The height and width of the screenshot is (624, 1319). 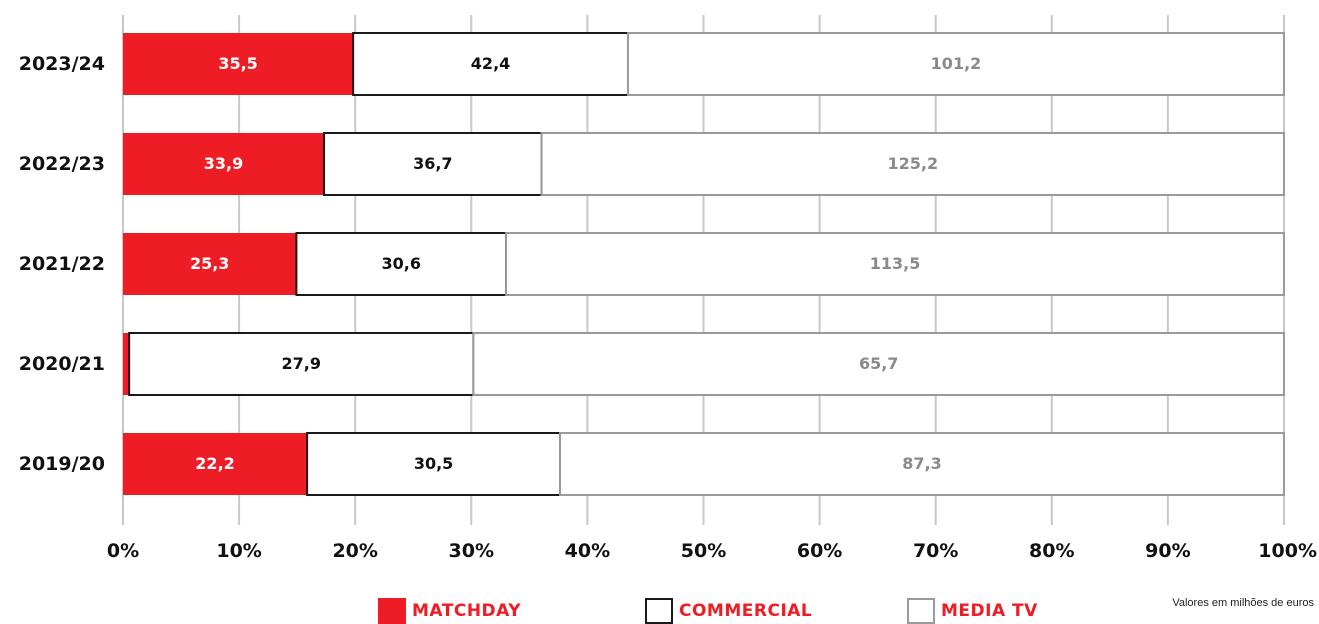 What do you see at coordinates (659, 611) in the screenshot?
I see `legend-swatch-commercial` at bounding box center [659, 611].